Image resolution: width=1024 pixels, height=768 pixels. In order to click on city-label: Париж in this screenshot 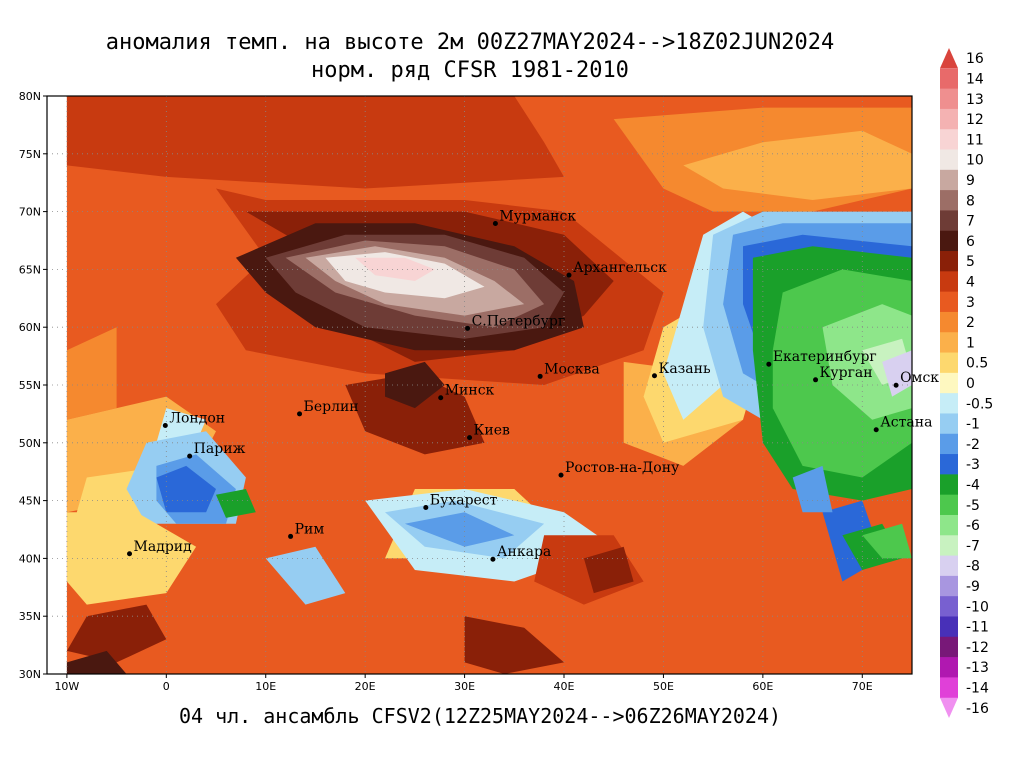, I will do `click(220, 449)`.